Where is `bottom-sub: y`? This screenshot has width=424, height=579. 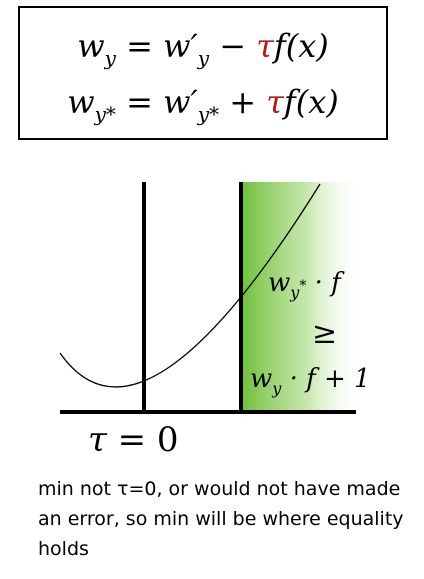 bottom-sub: y is located at coordinates (277, 388).